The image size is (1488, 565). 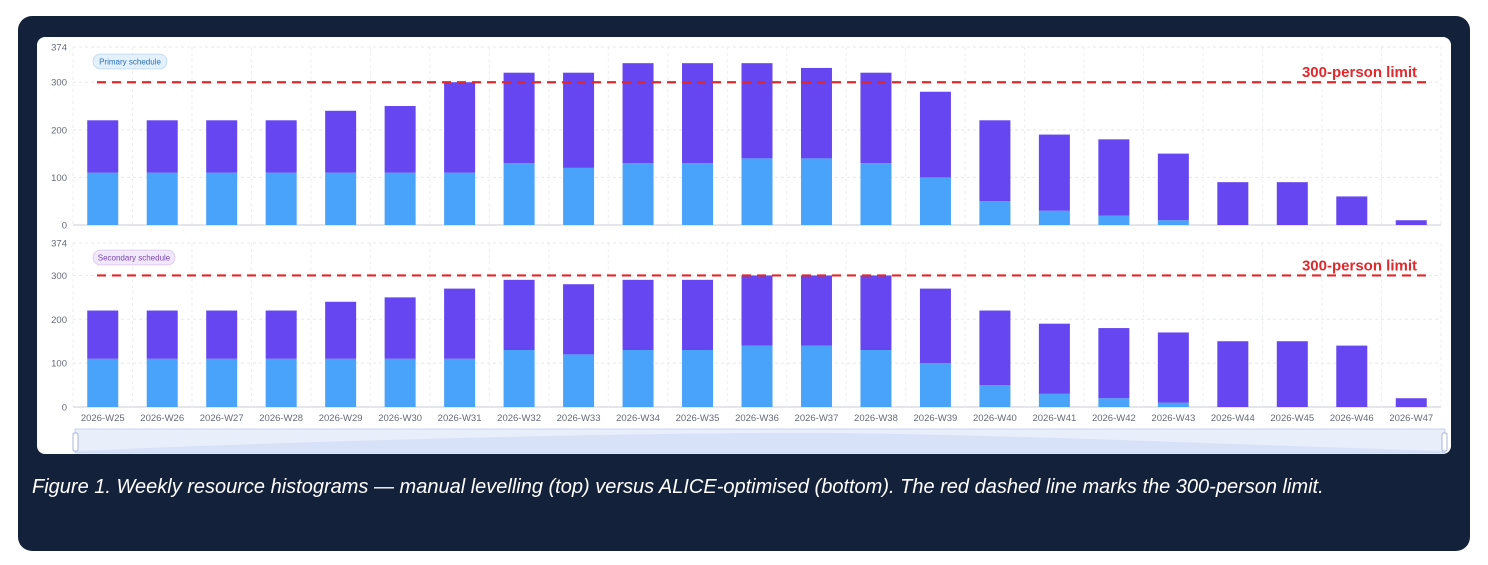 What do you see at coordinates (75, 442) in the screenshot?
I see `zoom-handle-left` at bounding box center [75, 442].